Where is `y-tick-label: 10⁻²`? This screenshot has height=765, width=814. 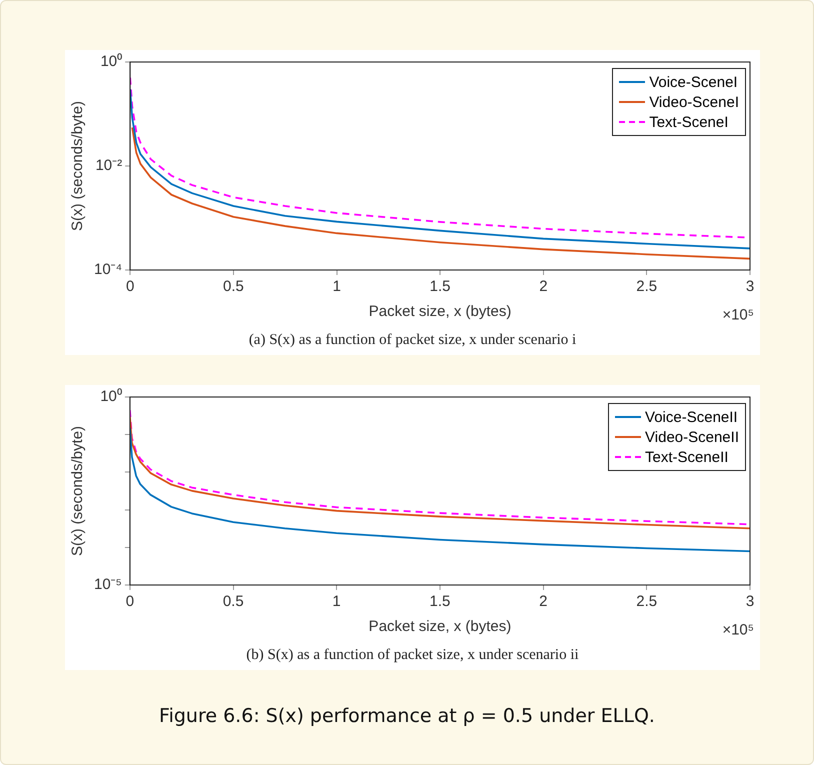 y-tick-label: 10⁻² is located at coordinates (108, 165).